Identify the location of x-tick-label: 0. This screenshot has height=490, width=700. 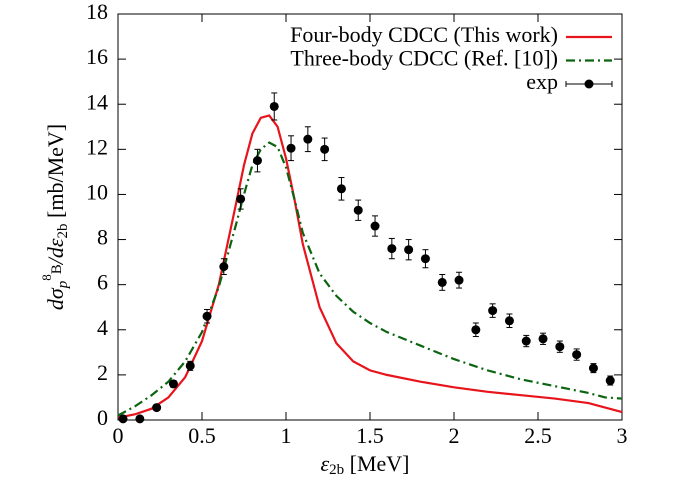
(118, 435).